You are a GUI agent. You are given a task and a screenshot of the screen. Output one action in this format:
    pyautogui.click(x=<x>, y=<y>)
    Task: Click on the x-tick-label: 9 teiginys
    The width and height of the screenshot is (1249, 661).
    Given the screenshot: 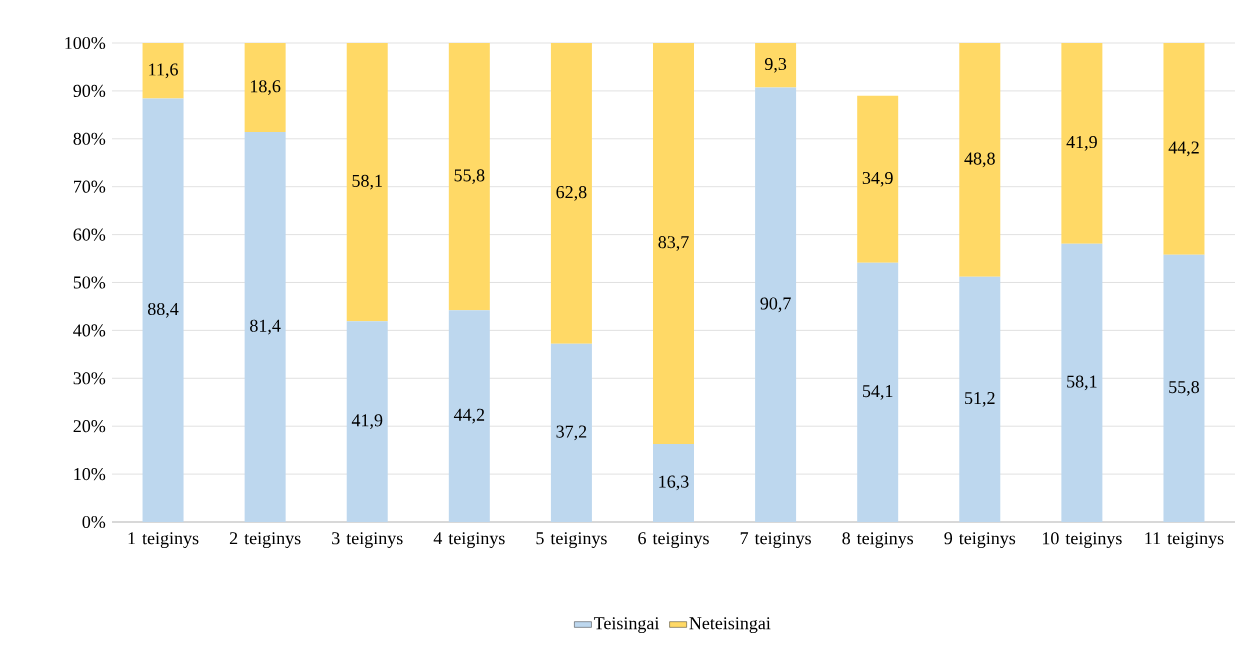 What is the action you would take?
    pyautogui.click(x=980, y=540)
    